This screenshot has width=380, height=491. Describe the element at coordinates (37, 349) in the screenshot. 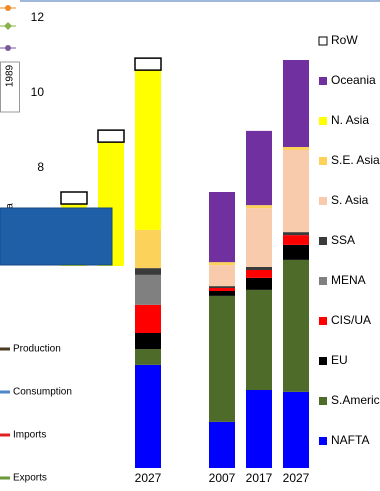

I see `side-legend-label: Production` at that location.